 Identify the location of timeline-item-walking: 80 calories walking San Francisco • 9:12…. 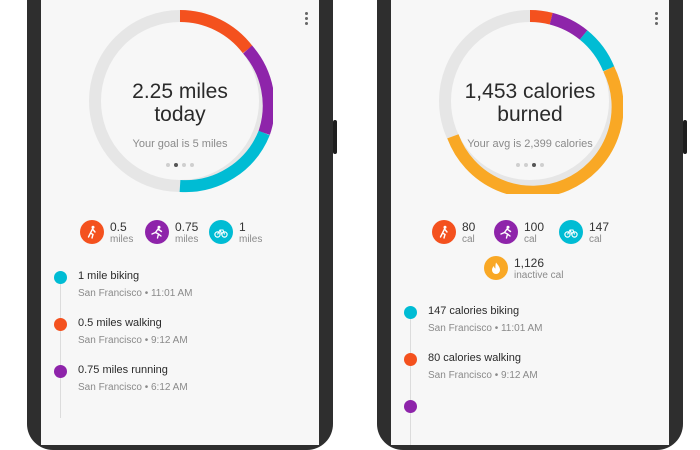
(530, 370).